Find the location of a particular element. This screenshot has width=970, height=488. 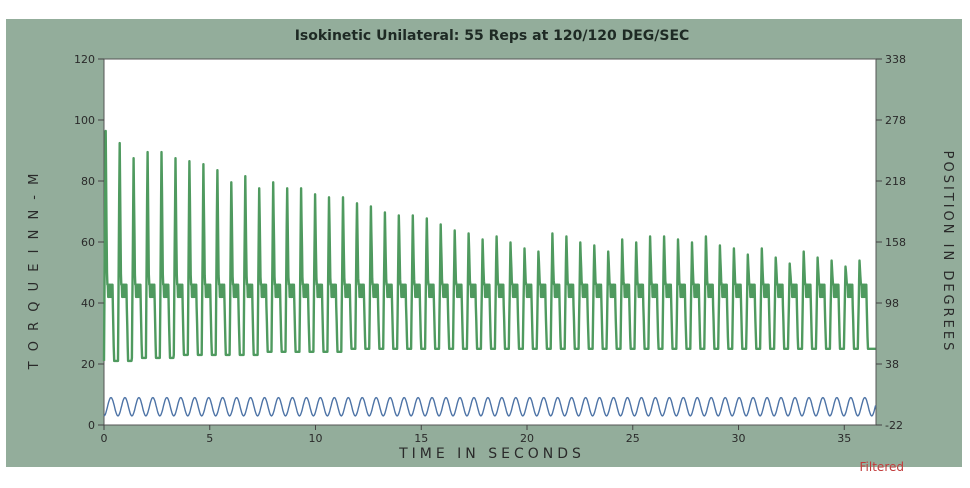

x-tick-label: 35 is located at coordinates (844, 438).